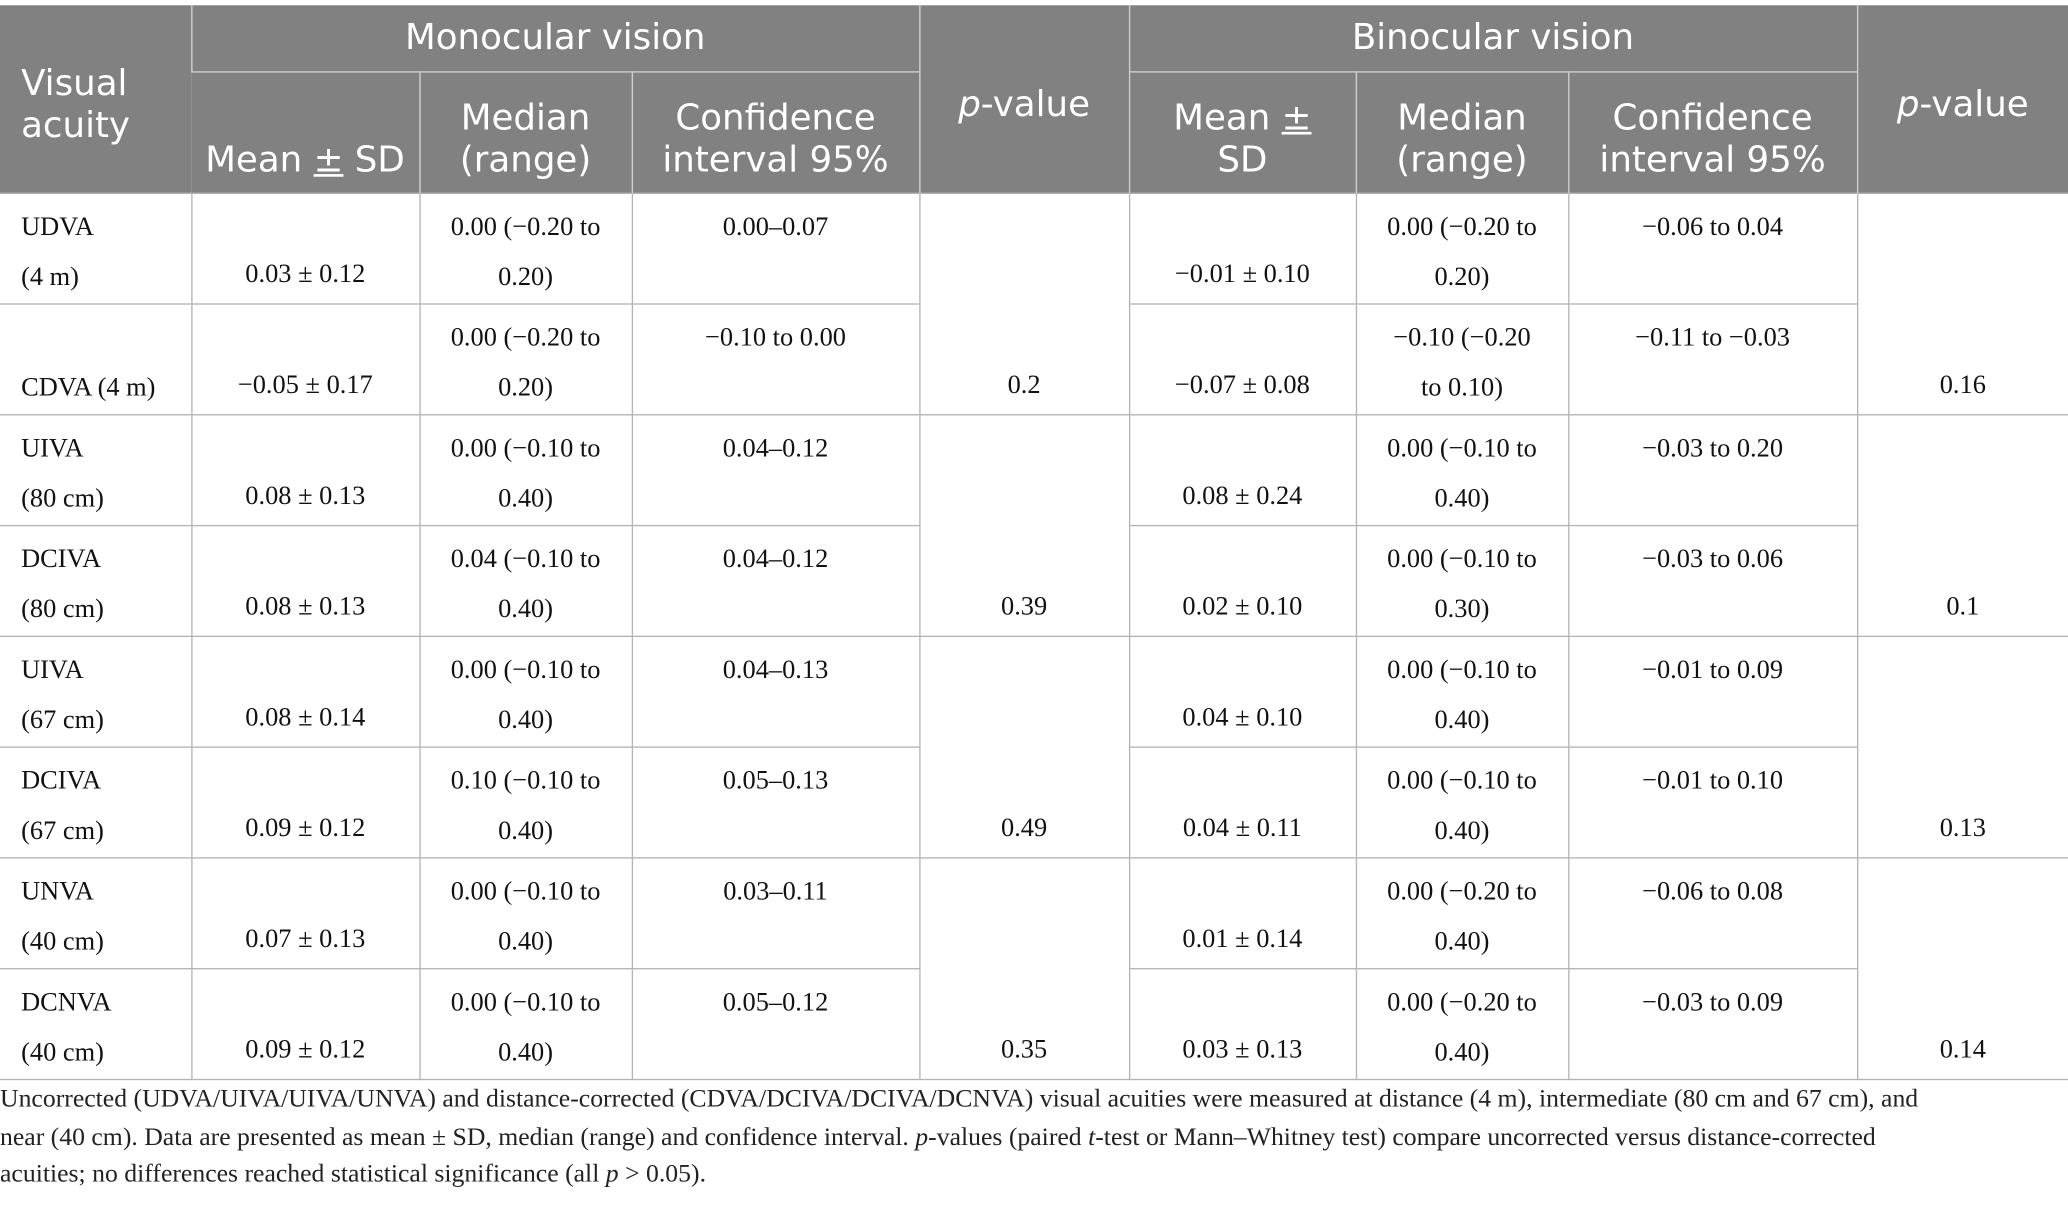 This screenshot has width=2068, height=1206. What do you see at coordinates (1242, 691) in the screenshot?
I see `bino-mean-sd: 0.04 ± 0.10` at bounding box center [1242, 691].